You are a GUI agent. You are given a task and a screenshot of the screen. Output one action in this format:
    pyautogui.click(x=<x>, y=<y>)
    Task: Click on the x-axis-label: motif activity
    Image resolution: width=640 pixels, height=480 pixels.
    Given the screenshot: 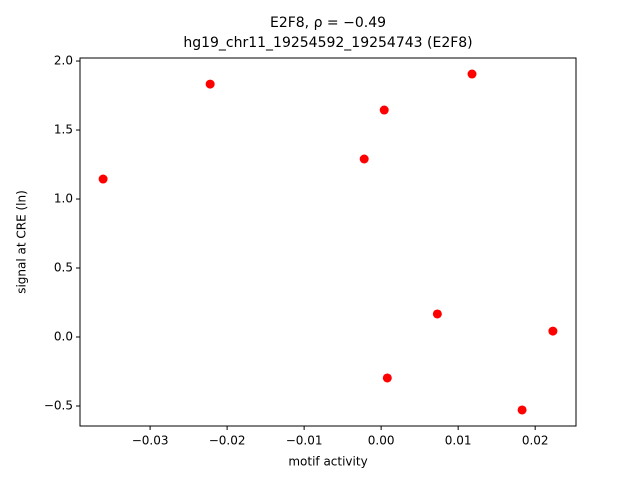 What is the action you would take?
    pyautogui.click(x=327, y=462)
    